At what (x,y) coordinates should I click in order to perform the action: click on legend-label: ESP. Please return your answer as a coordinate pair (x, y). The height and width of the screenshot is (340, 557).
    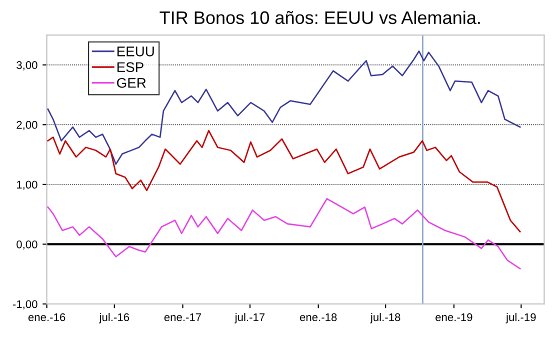
    Looking at the image, I should click on (130, 67).